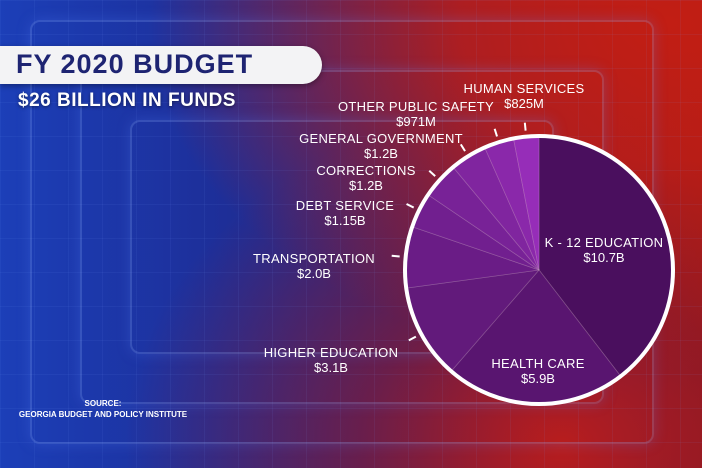  What do you see at coordinates (381, 138) in the screenshot?
I see `slice-label-general-government: GENERAL GOVERNMENT` at bounding box center [381, 138].